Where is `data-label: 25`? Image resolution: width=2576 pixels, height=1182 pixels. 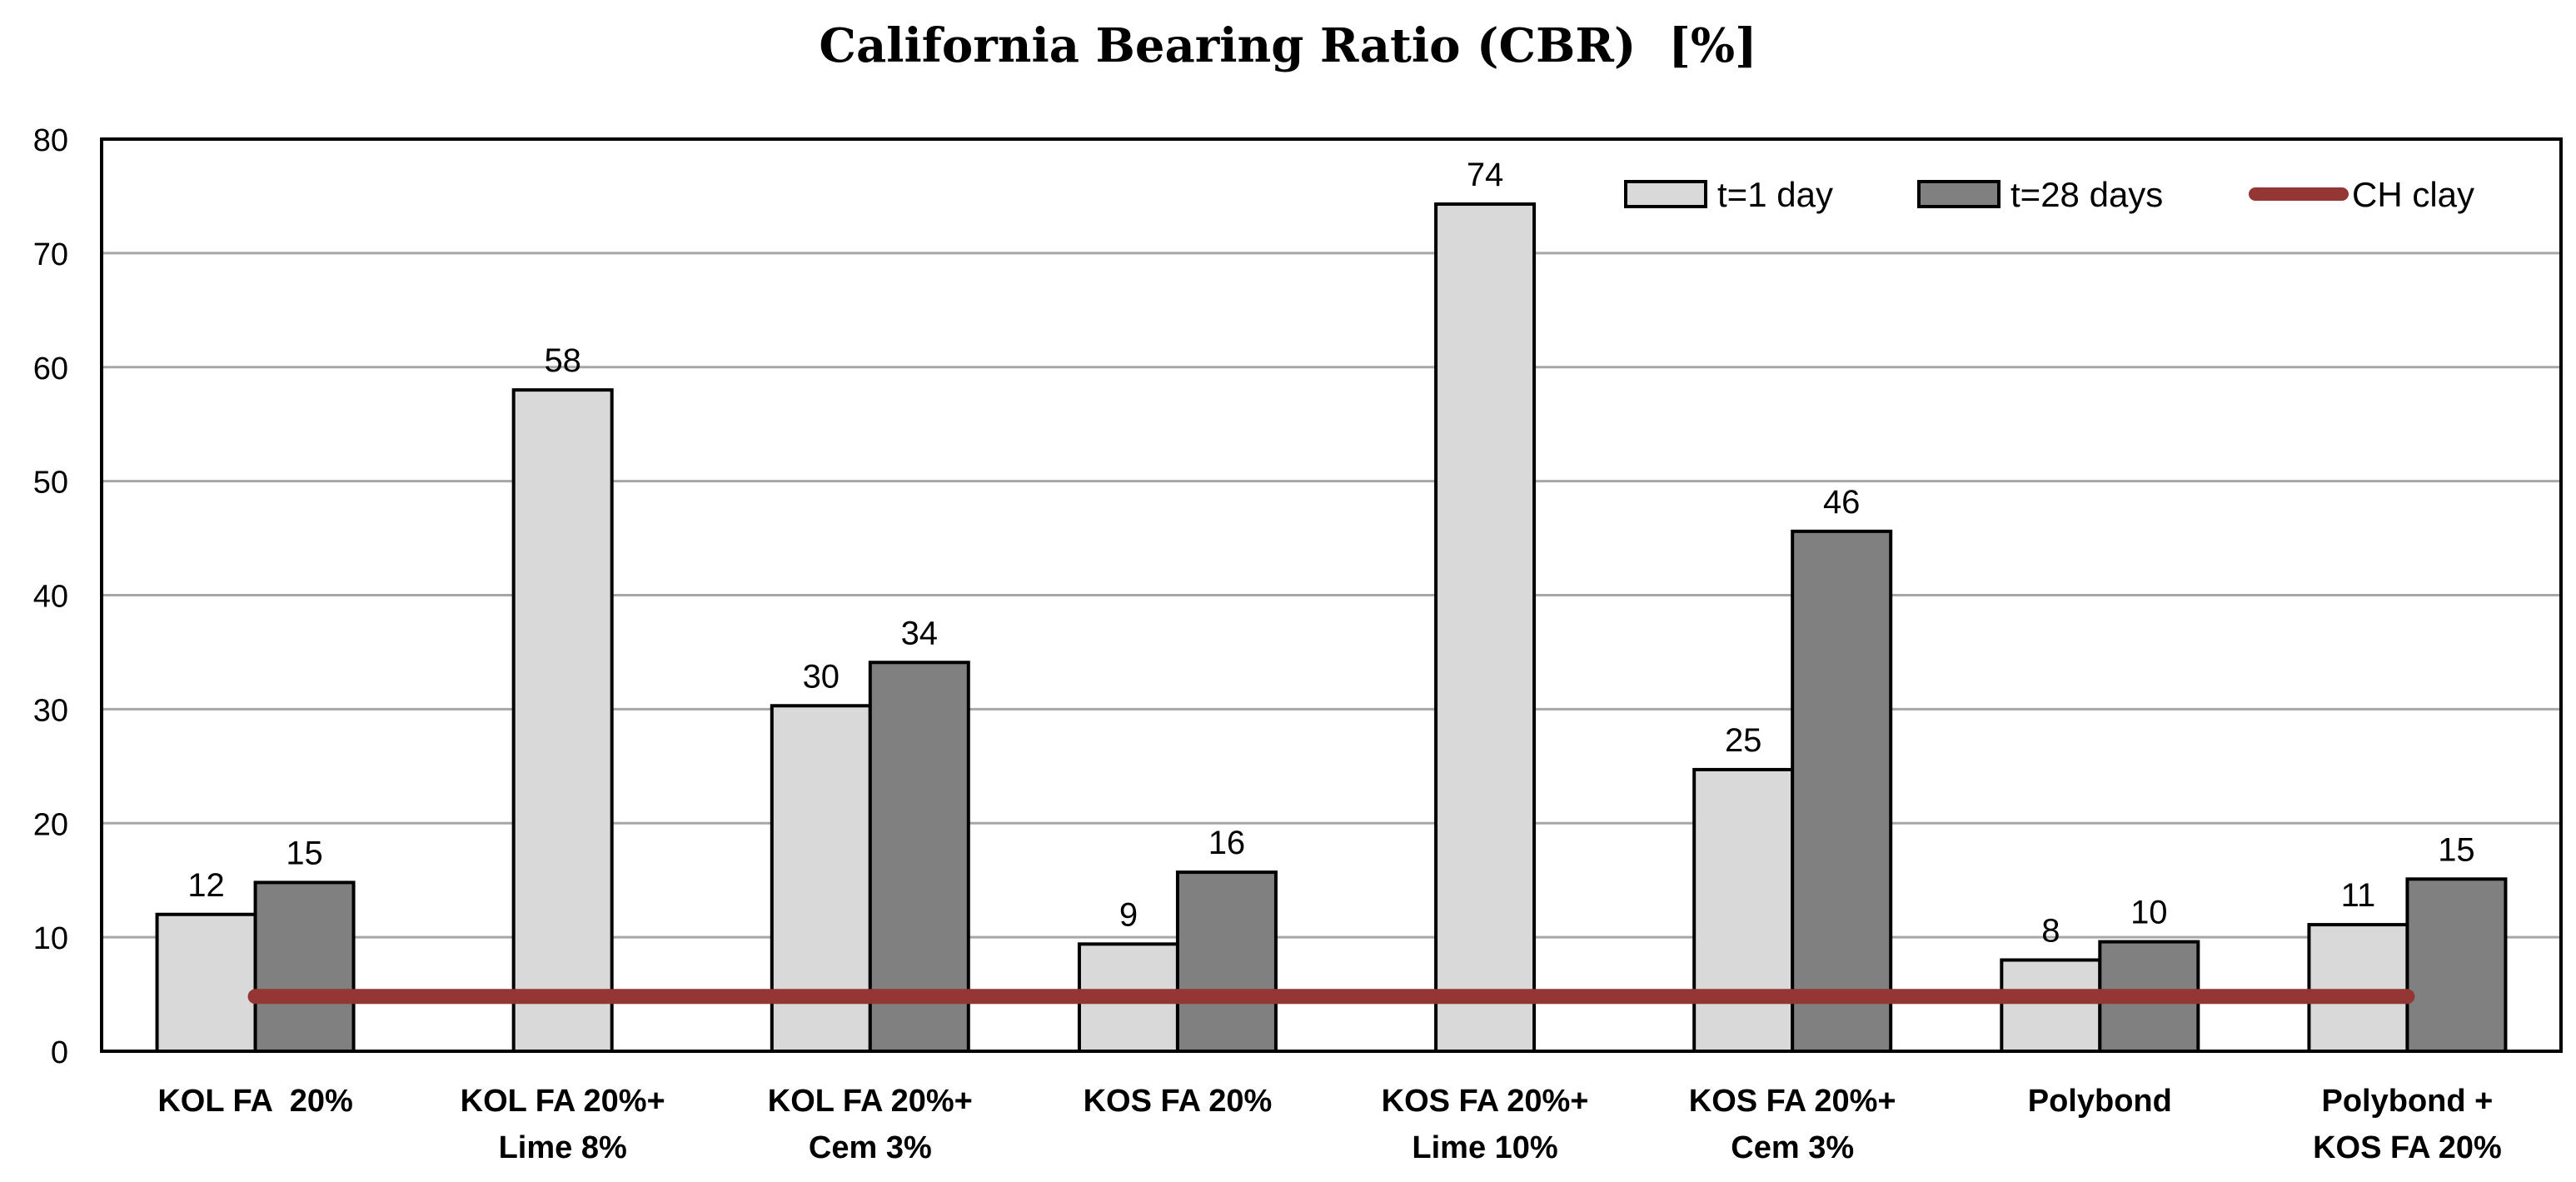 data-label: 25 is located at coordinates (1743, 740).